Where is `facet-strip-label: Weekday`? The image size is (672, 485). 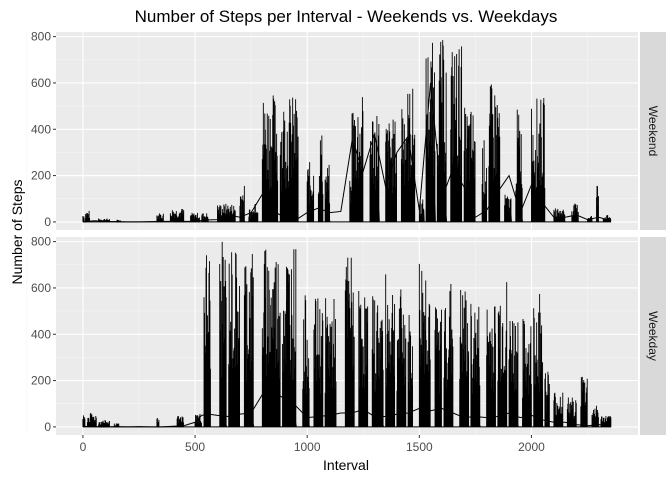
facet-strip-label: Weekday is located at coordinates (653, 336).